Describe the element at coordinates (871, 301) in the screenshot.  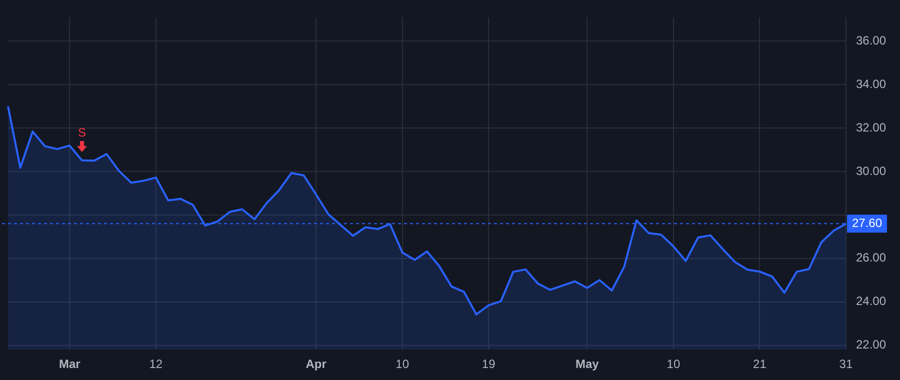
I see `y-tick-label: 24.00` at that location.